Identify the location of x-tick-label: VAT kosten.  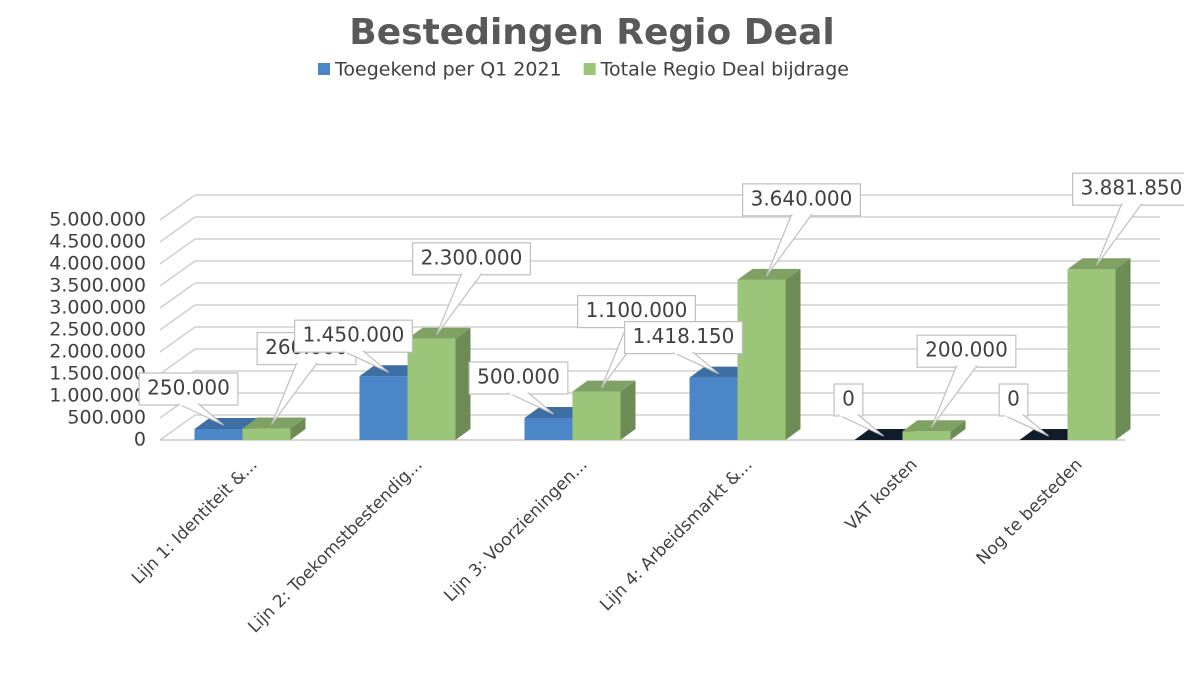
(882, 495).